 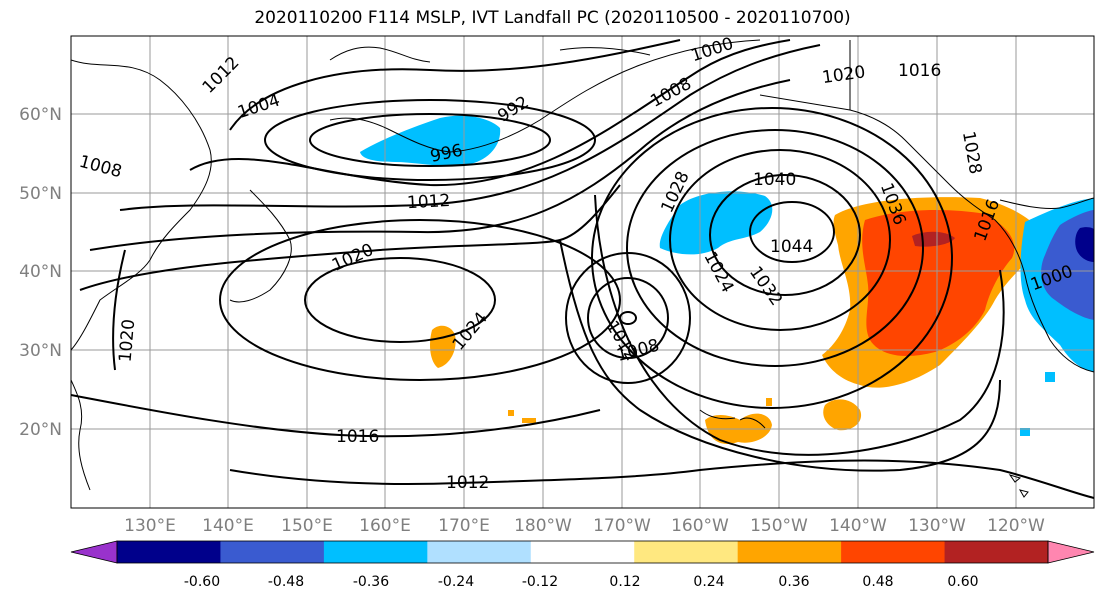 What do you see at coordinates (350, 237) in the screenshot?
I see `isobar-1020-west` at bounding box center [350, 237].